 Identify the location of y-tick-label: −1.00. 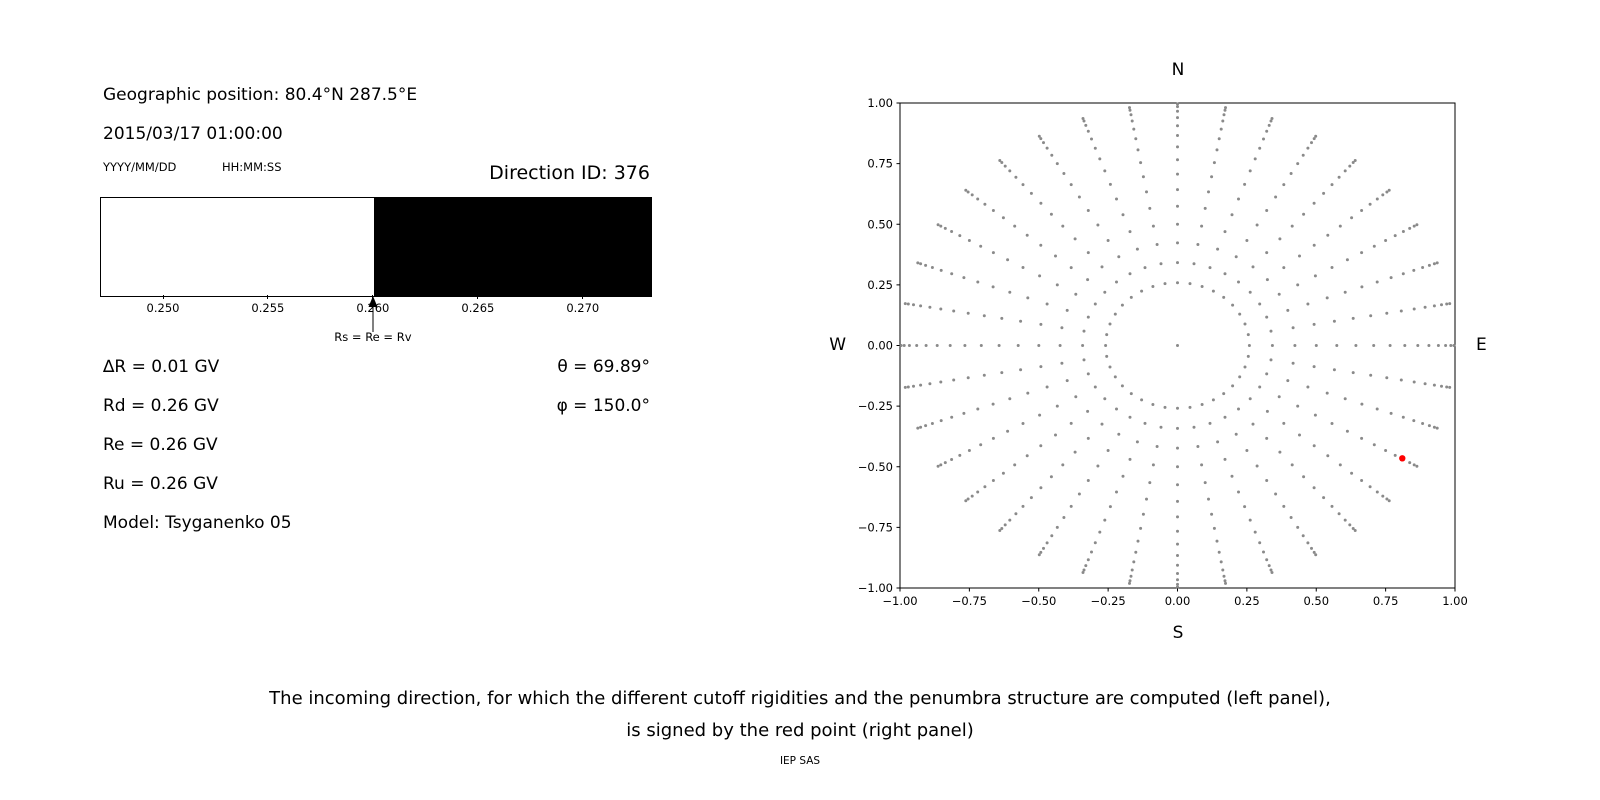
(875, 588).